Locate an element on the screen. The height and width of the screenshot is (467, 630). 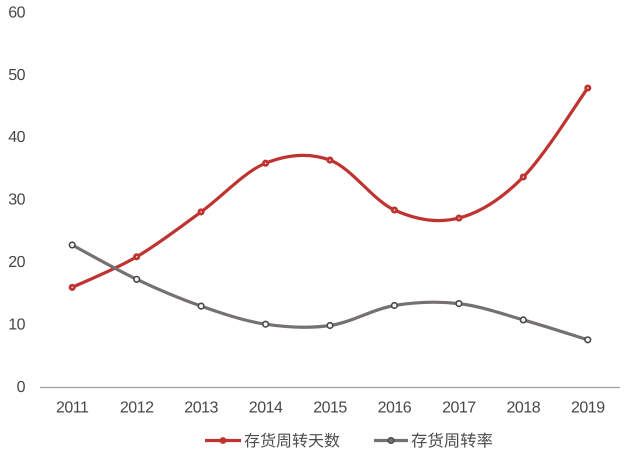
svg-text: 2019 is located at coordinates (588, 408).